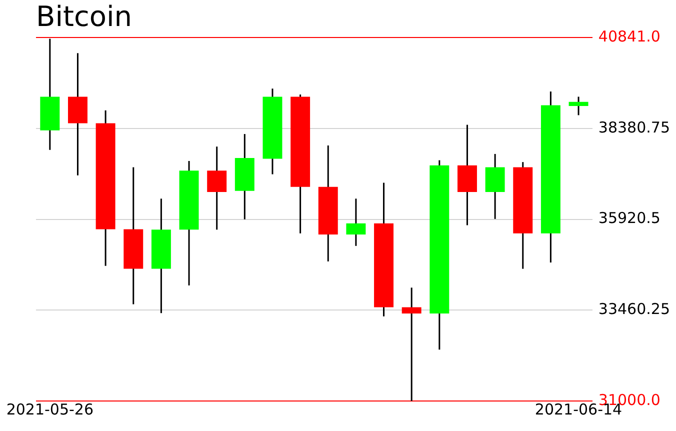 This screenshot has height=431, width=676. Describe the element at coordinates (629, 218) in the screenshot. I see `y-tick-label: 35920.5` at that location.